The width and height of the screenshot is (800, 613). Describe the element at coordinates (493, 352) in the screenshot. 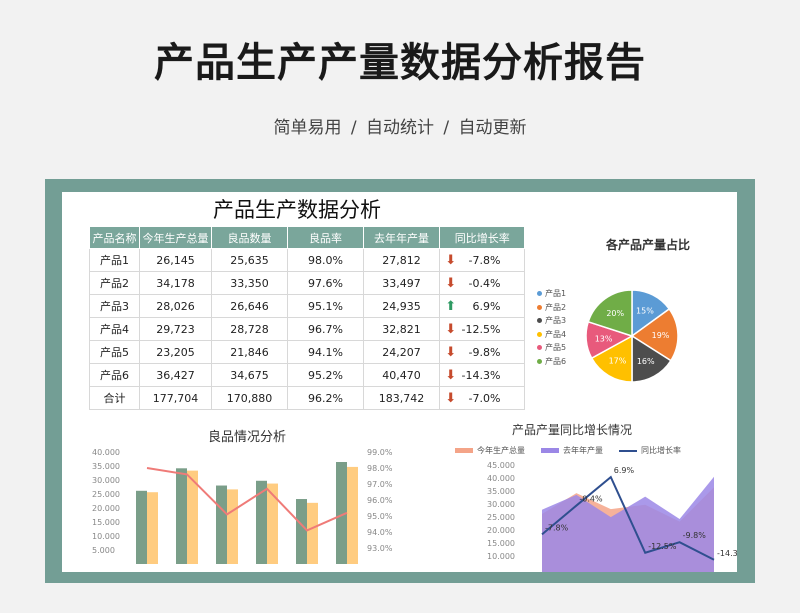

I see `growth-rate-cell: -9.8%` at that location.